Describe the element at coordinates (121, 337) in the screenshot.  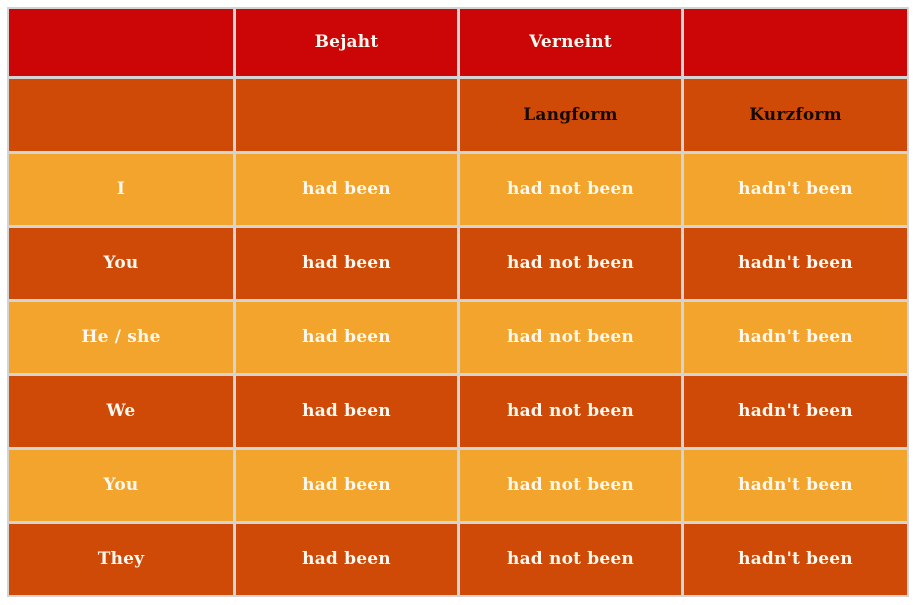
I see `pronoun-cell: He / she` at that location.